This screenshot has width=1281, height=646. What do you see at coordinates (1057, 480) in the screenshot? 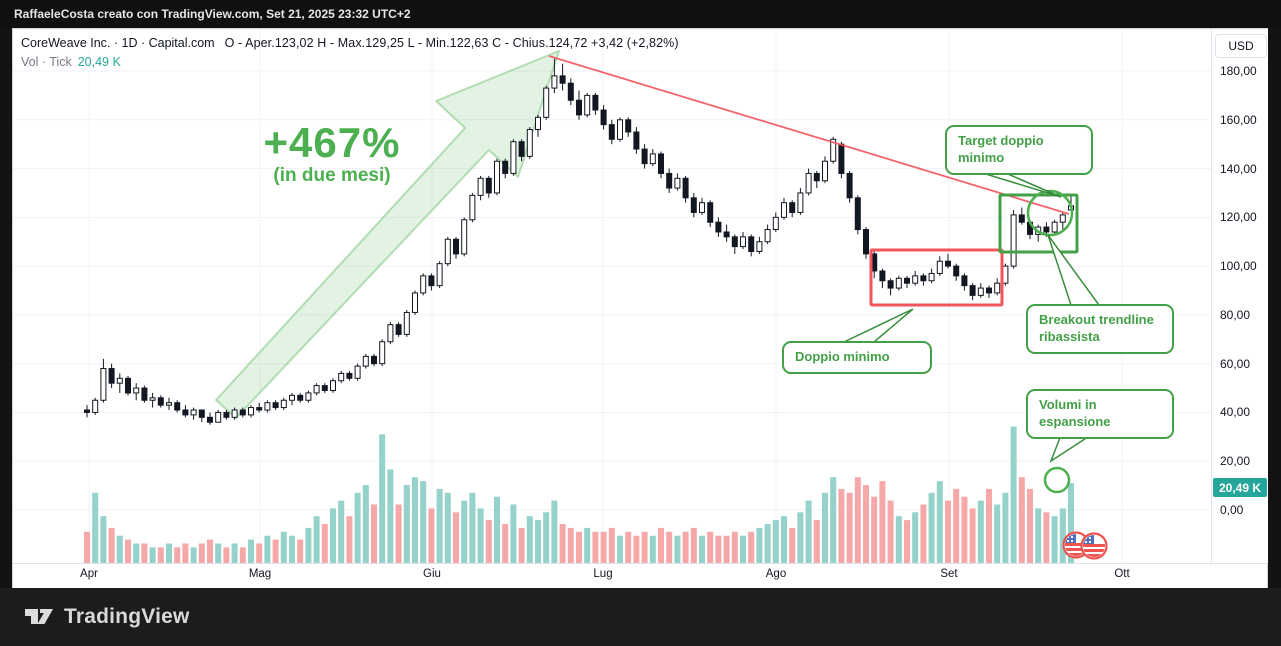
I see `volume-circle` at bounding box center [1057, 480].